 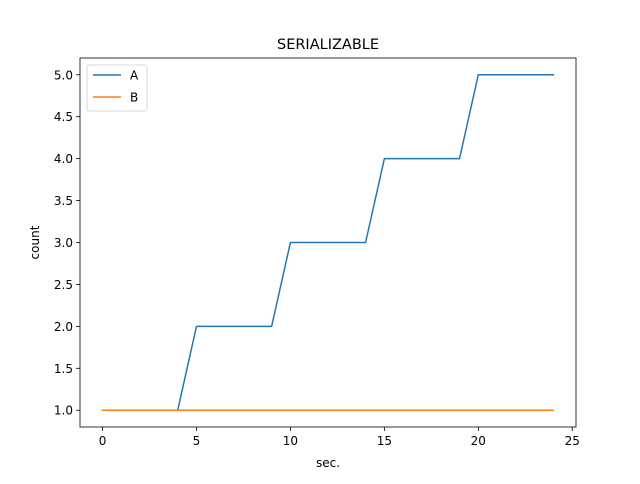 I want to click on x-tick-label: 20, so click(x=478, y=441).